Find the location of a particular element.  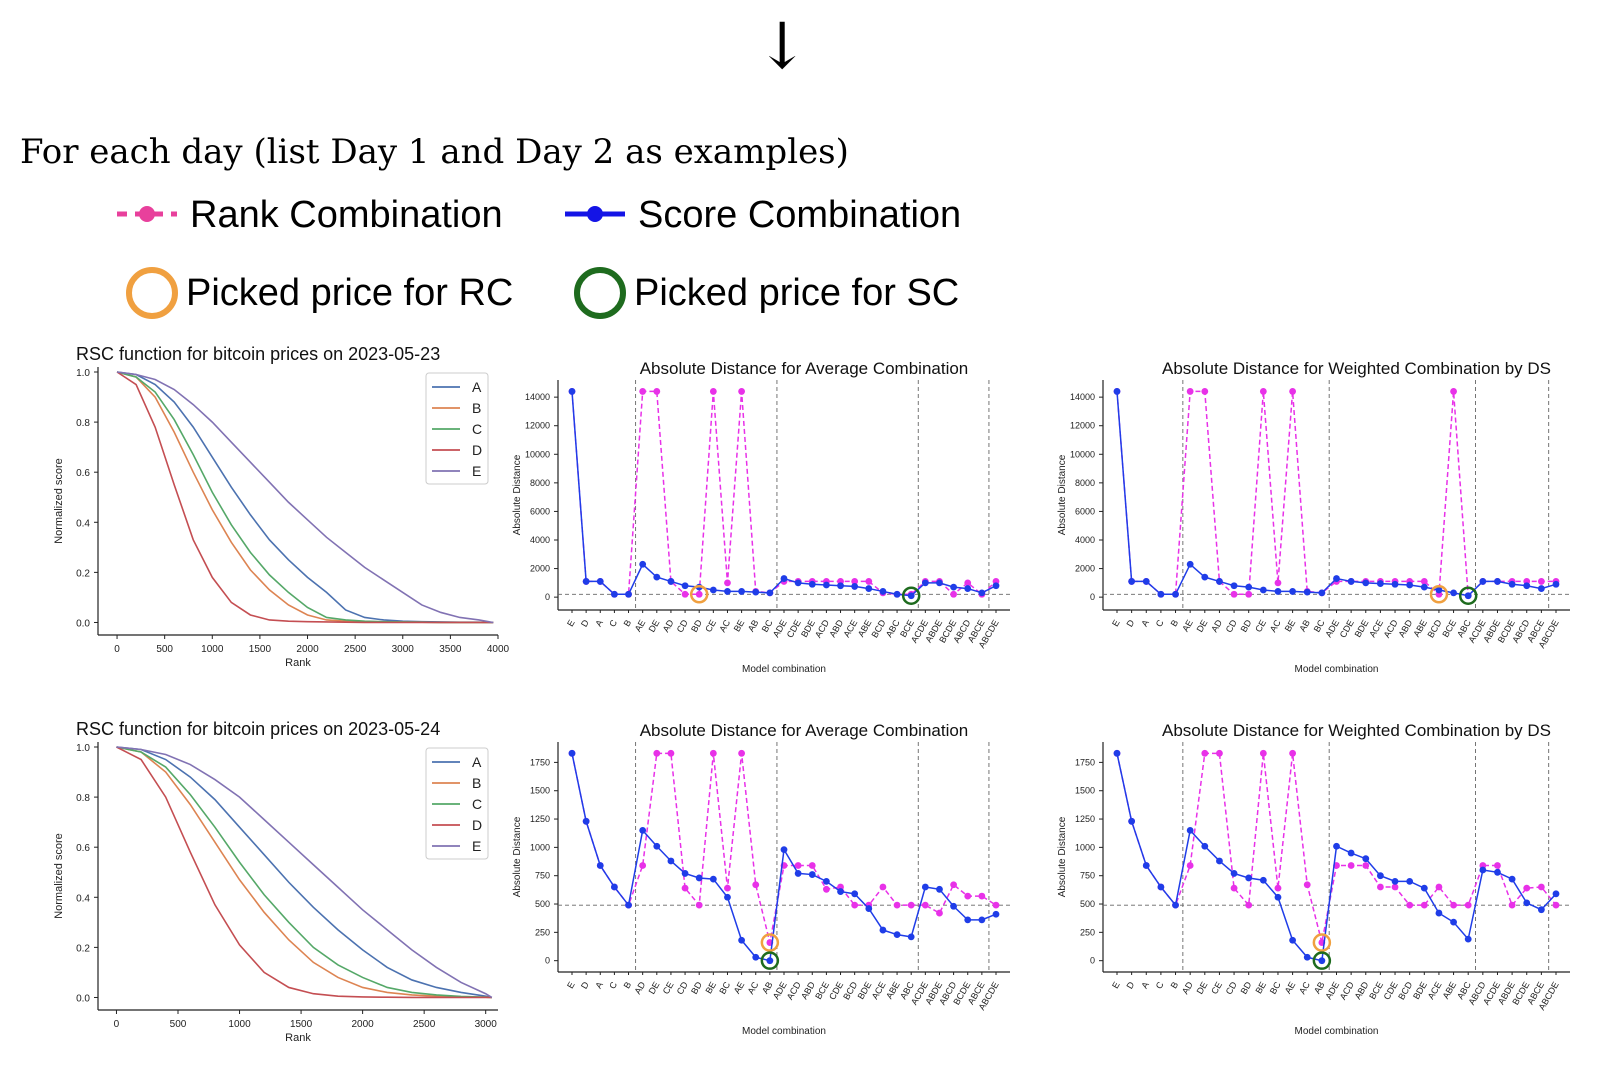

x-axis-label: Model combination is located at coordinates (1337, 669).